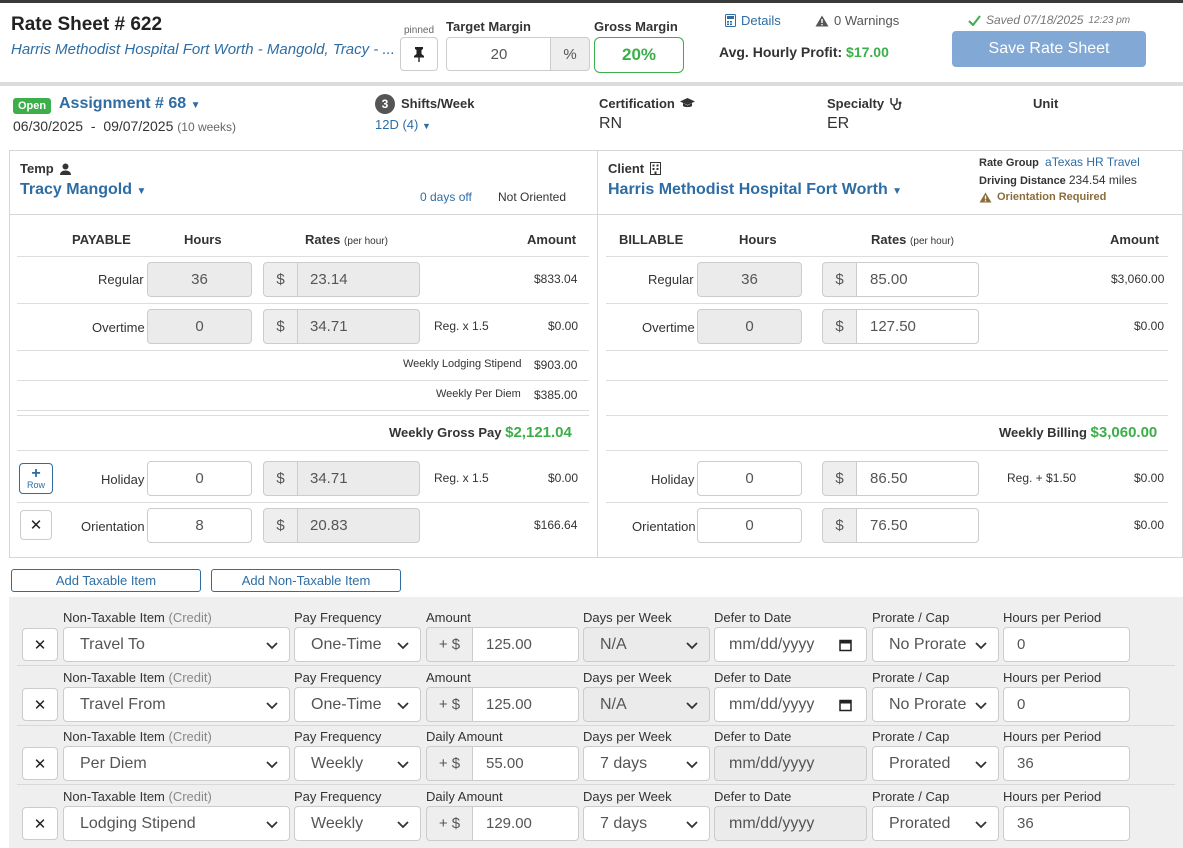  I want to click on rate-input: 76.50, so click(917, 525).